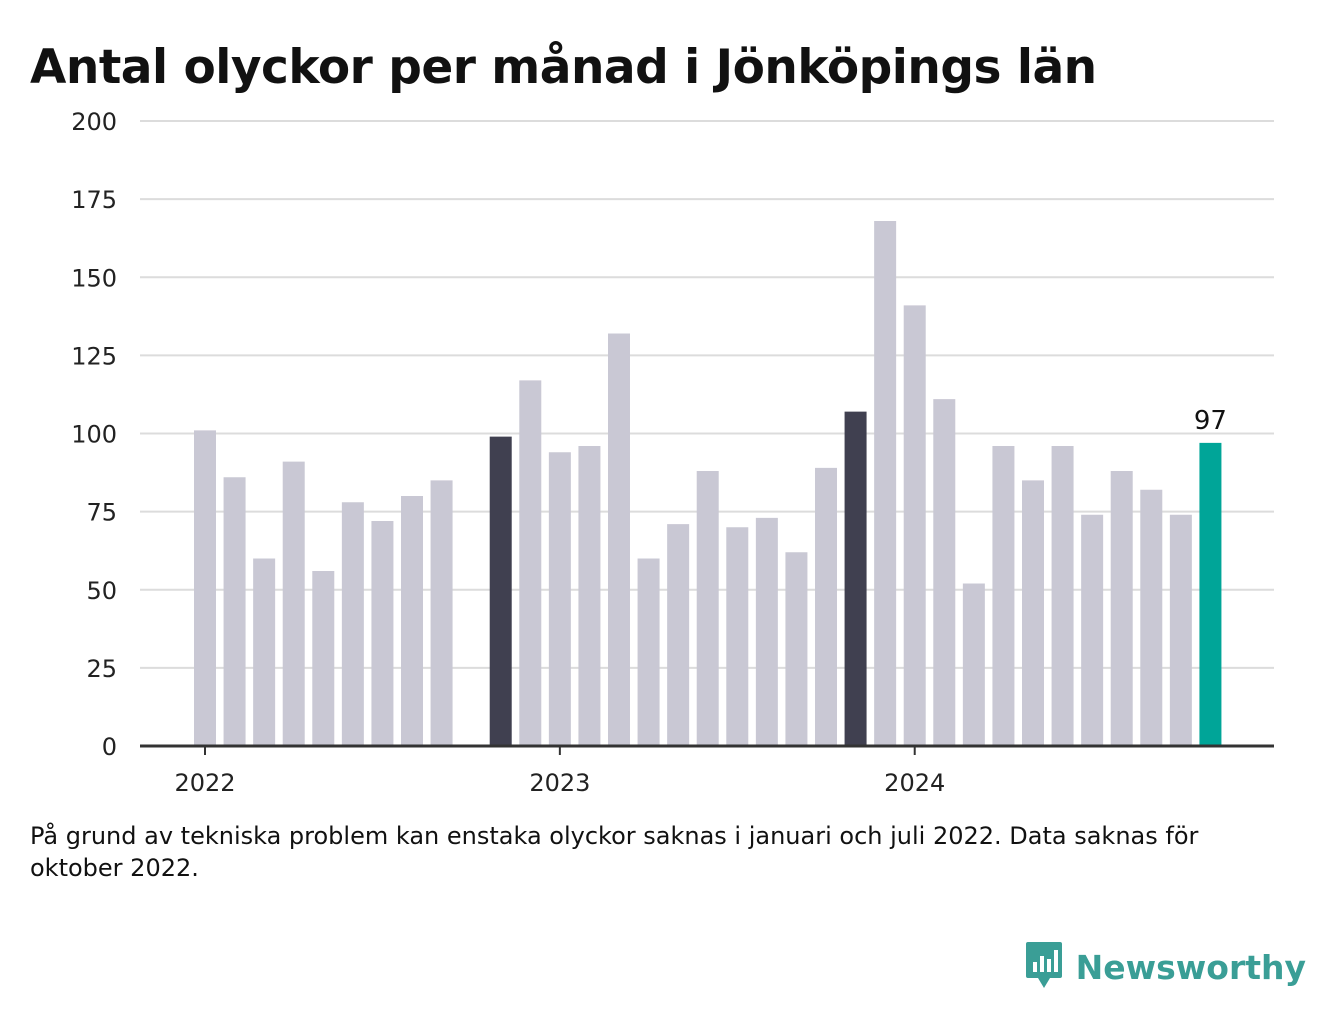 Image resolution: width=1340 pixels, height=1020 pixels. Describe the element at coordinates (94, 356) in the screenshot. I see `y-tick-label: 125` at that location.